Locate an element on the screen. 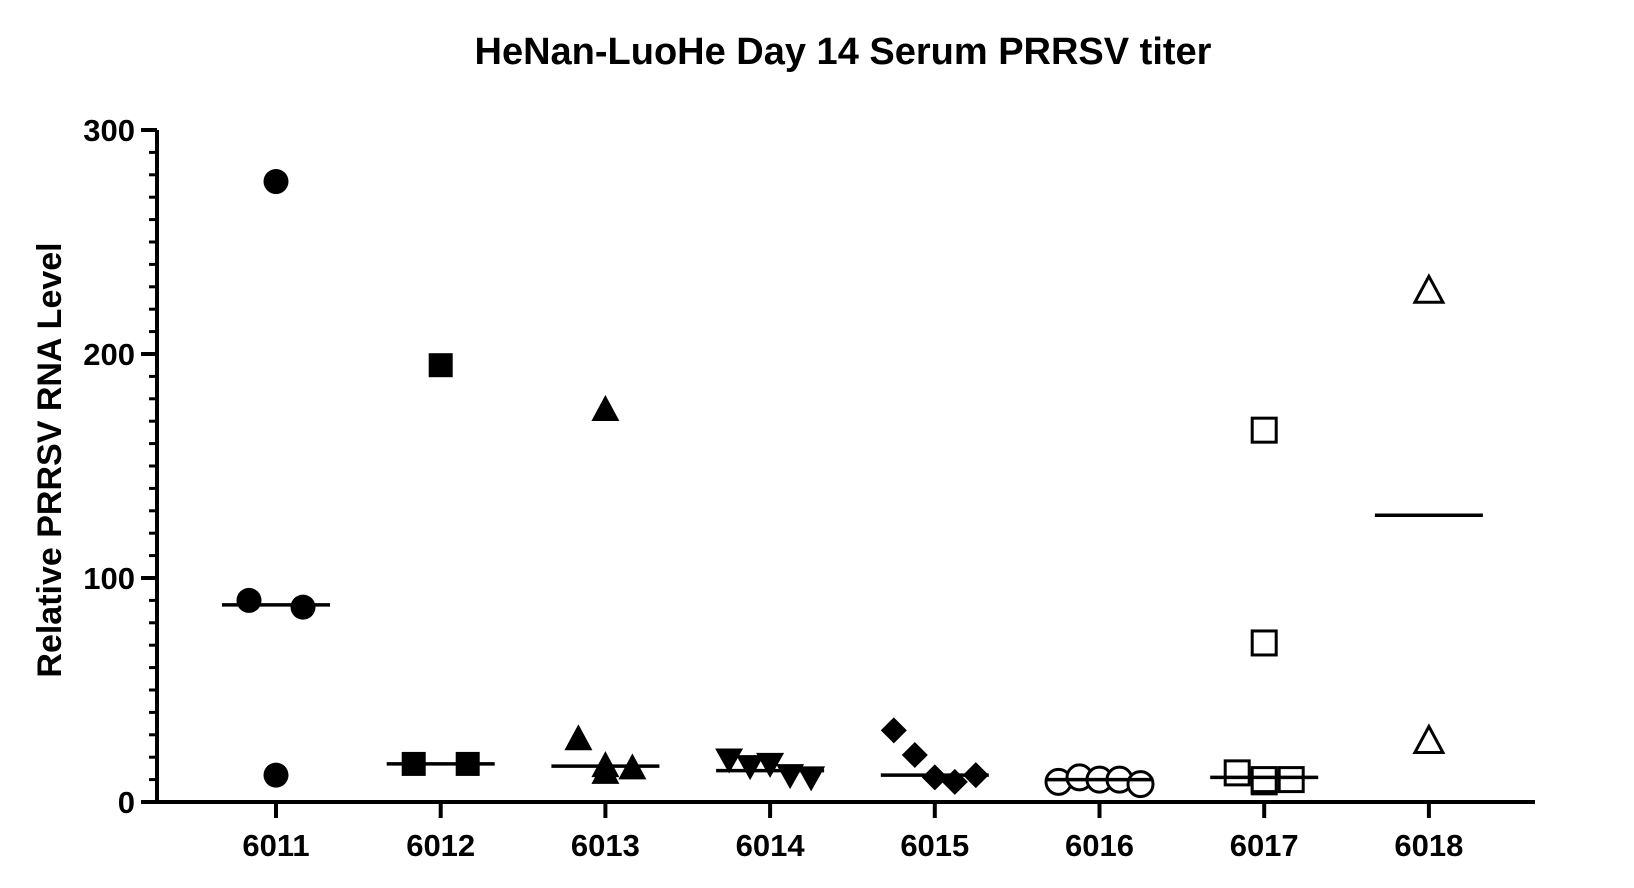 Image resolution: width=1634 pixels, height=888 pixels. chart-title: HeNan-LuoHe Day 14 Serum PRRSV titer is located at coordinates (843, 52).